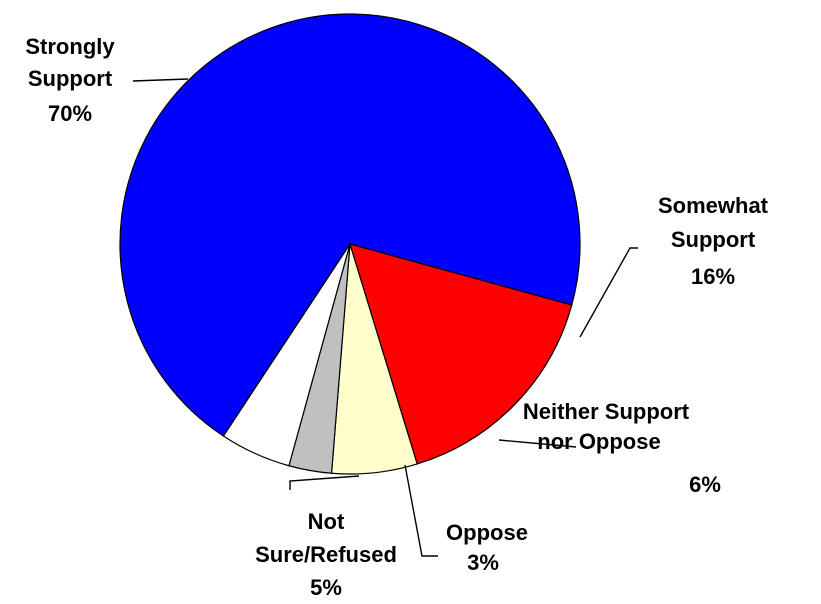 This screenshot has width=821, height=604. Describe the element at coordinates (326, 554) in the screenshot. I see `slice-label-notsure: Sure/Refused` at that location.